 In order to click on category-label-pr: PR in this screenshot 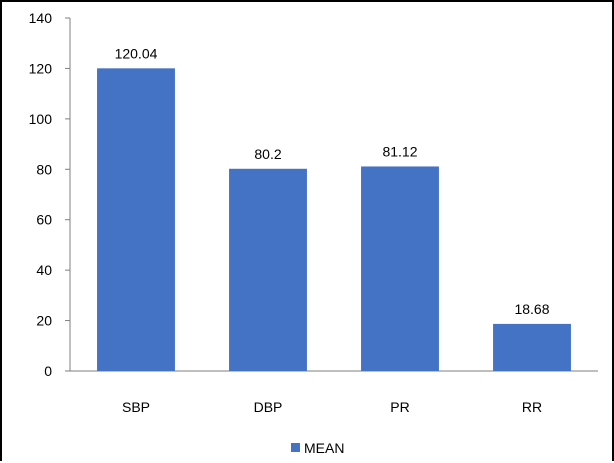, I will do `click(399, 407)`.